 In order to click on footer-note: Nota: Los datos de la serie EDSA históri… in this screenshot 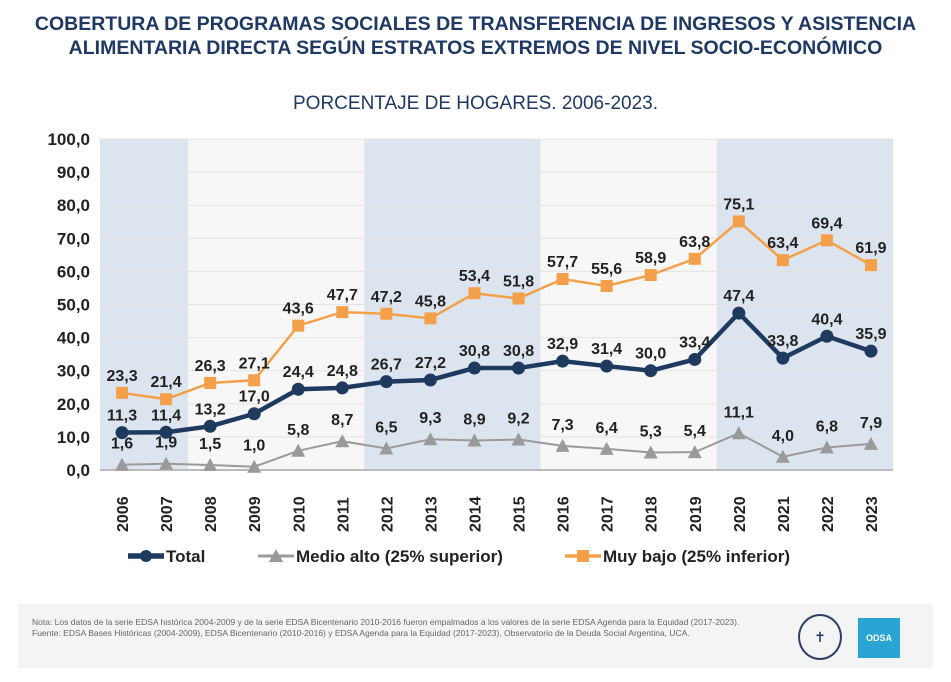, I will do `click(417, 628)`.